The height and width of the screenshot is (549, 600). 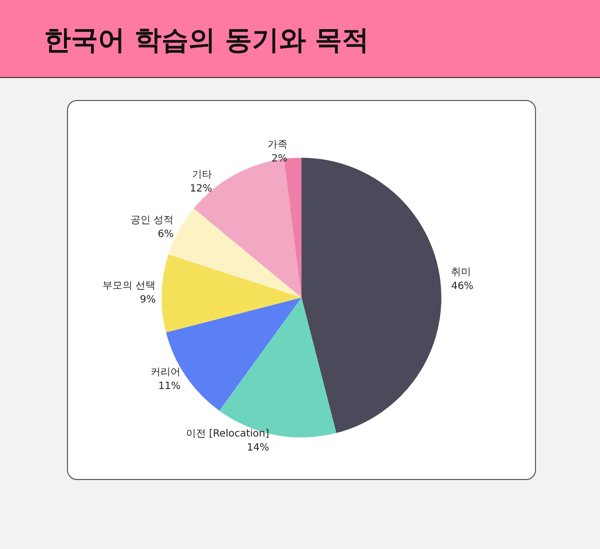 What do you see at coordinates (207, 41) in the screenshot?
I see `chart-title: 한국어 학습의 동기와 목적` at bounding box center [207, 41].